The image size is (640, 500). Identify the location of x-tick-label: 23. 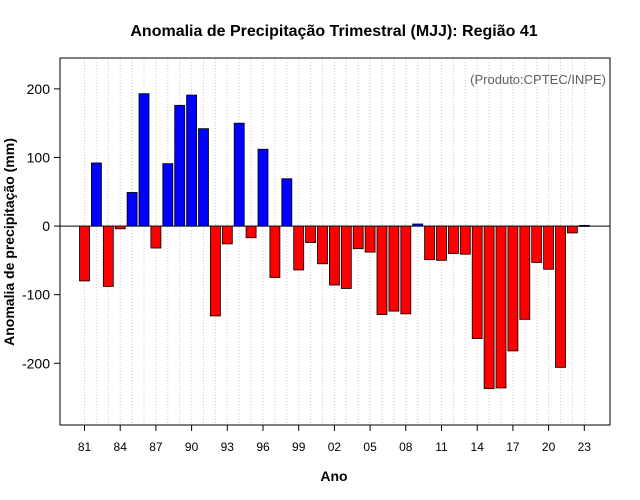
(585, 447).